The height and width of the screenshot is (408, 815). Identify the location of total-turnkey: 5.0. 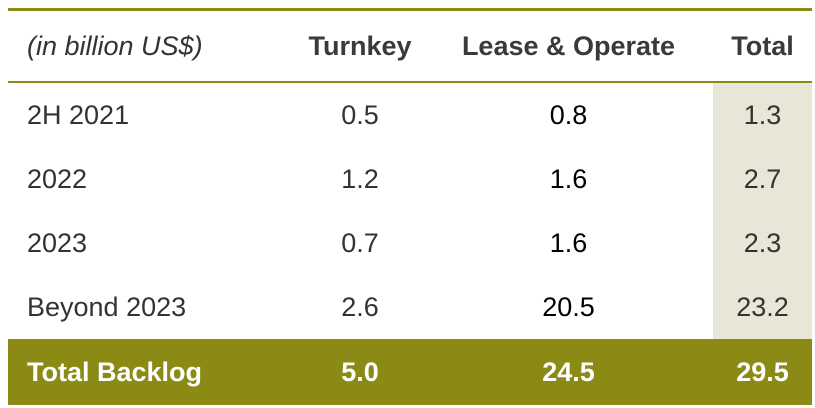
(360, 371).